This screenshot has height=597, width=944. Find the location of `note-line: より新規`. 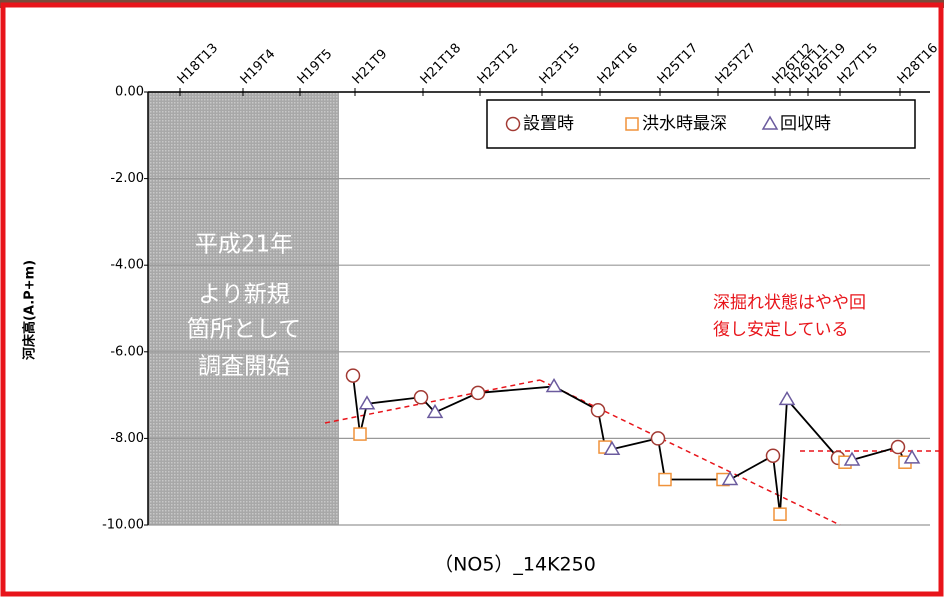

note-line: より新規 is located at coordinates (244, 295).